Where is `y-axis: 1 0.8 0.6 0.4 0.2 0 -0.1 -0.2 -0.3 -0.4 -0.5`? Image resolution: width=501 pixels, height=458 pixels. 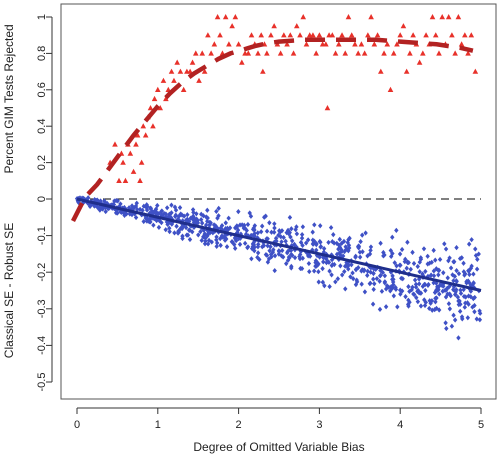
y-axis: 1 0.8 0.6 0.4 0.2 0 -0.1 -0.2 -0.3 -0.4 -0.5 is located at coordinates (44, 203).